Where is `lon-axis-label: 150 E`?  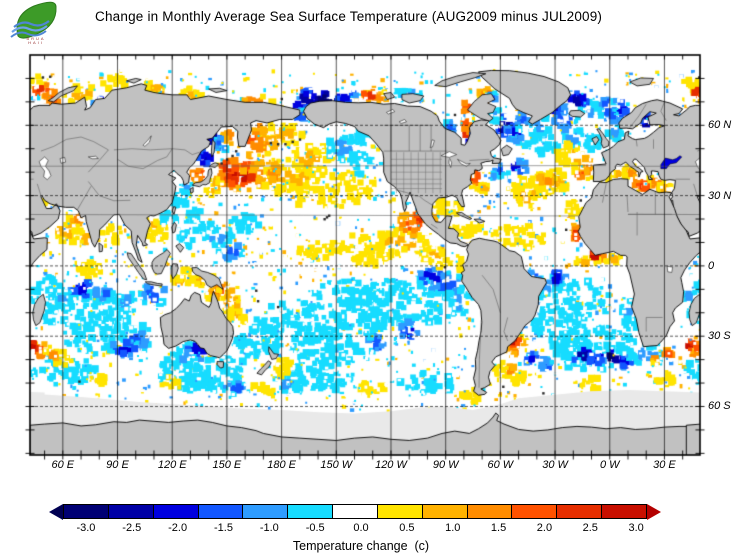
lon-axis-label: 150 E is located at coordinates (227, 465).